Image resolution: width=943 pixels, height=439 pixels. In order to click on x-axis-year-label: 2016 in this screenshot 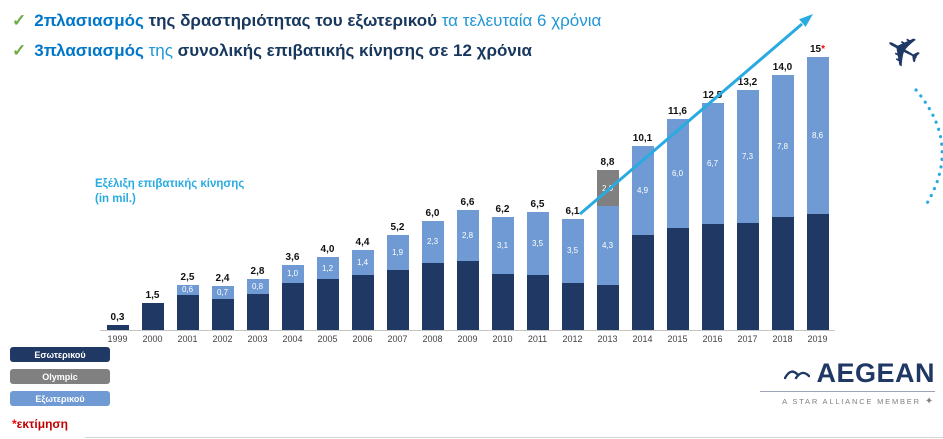, I will do `click(712, 339)`.